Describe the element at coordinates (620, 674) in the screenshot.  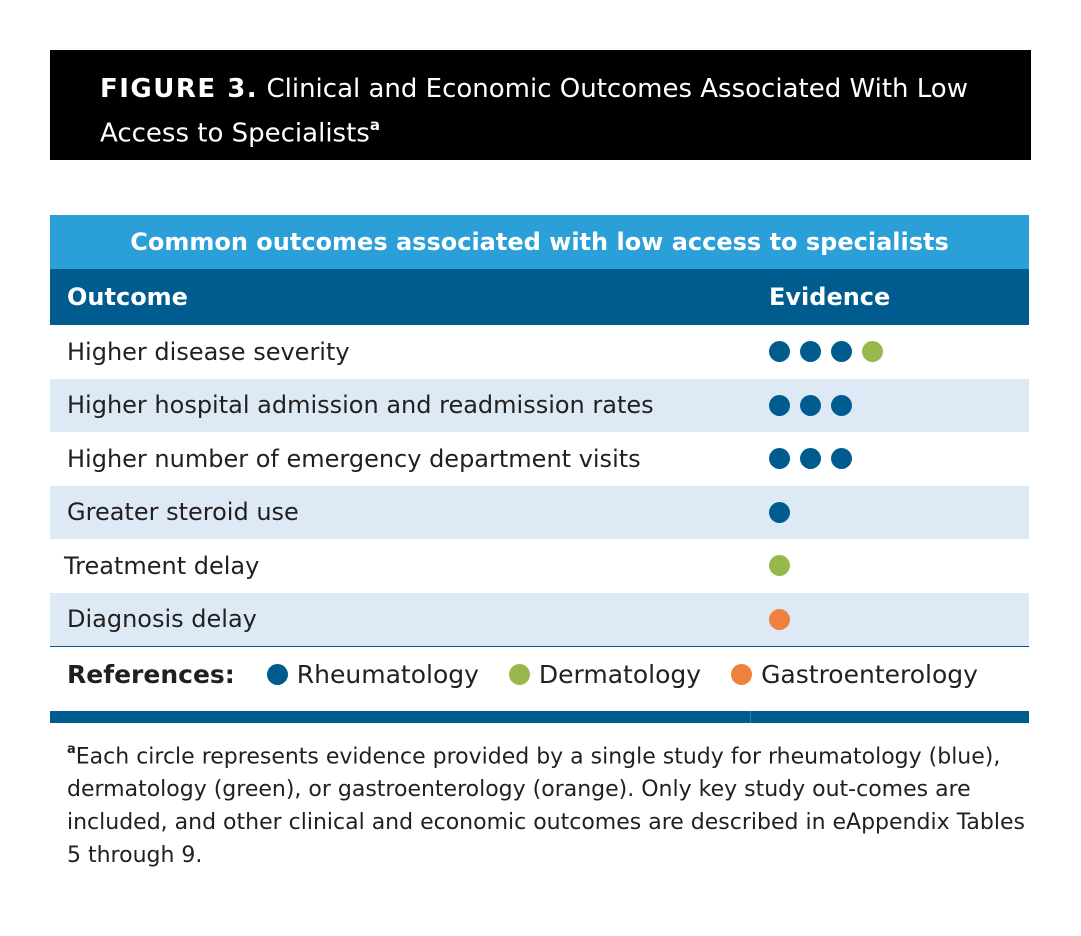
I see `legend-label-dermatology: Dermatology` at that location.